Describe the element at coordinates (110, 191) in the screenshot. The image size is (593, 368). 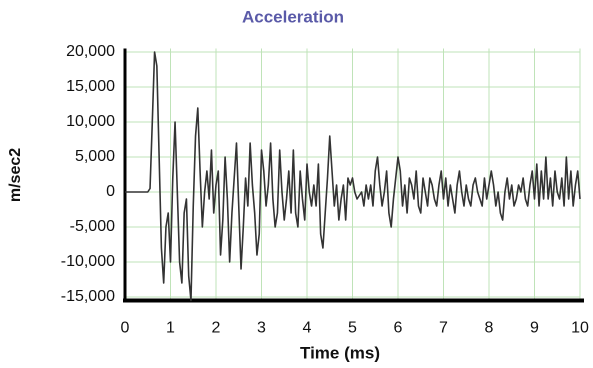
I see `y-tick-label: 0` at that location.